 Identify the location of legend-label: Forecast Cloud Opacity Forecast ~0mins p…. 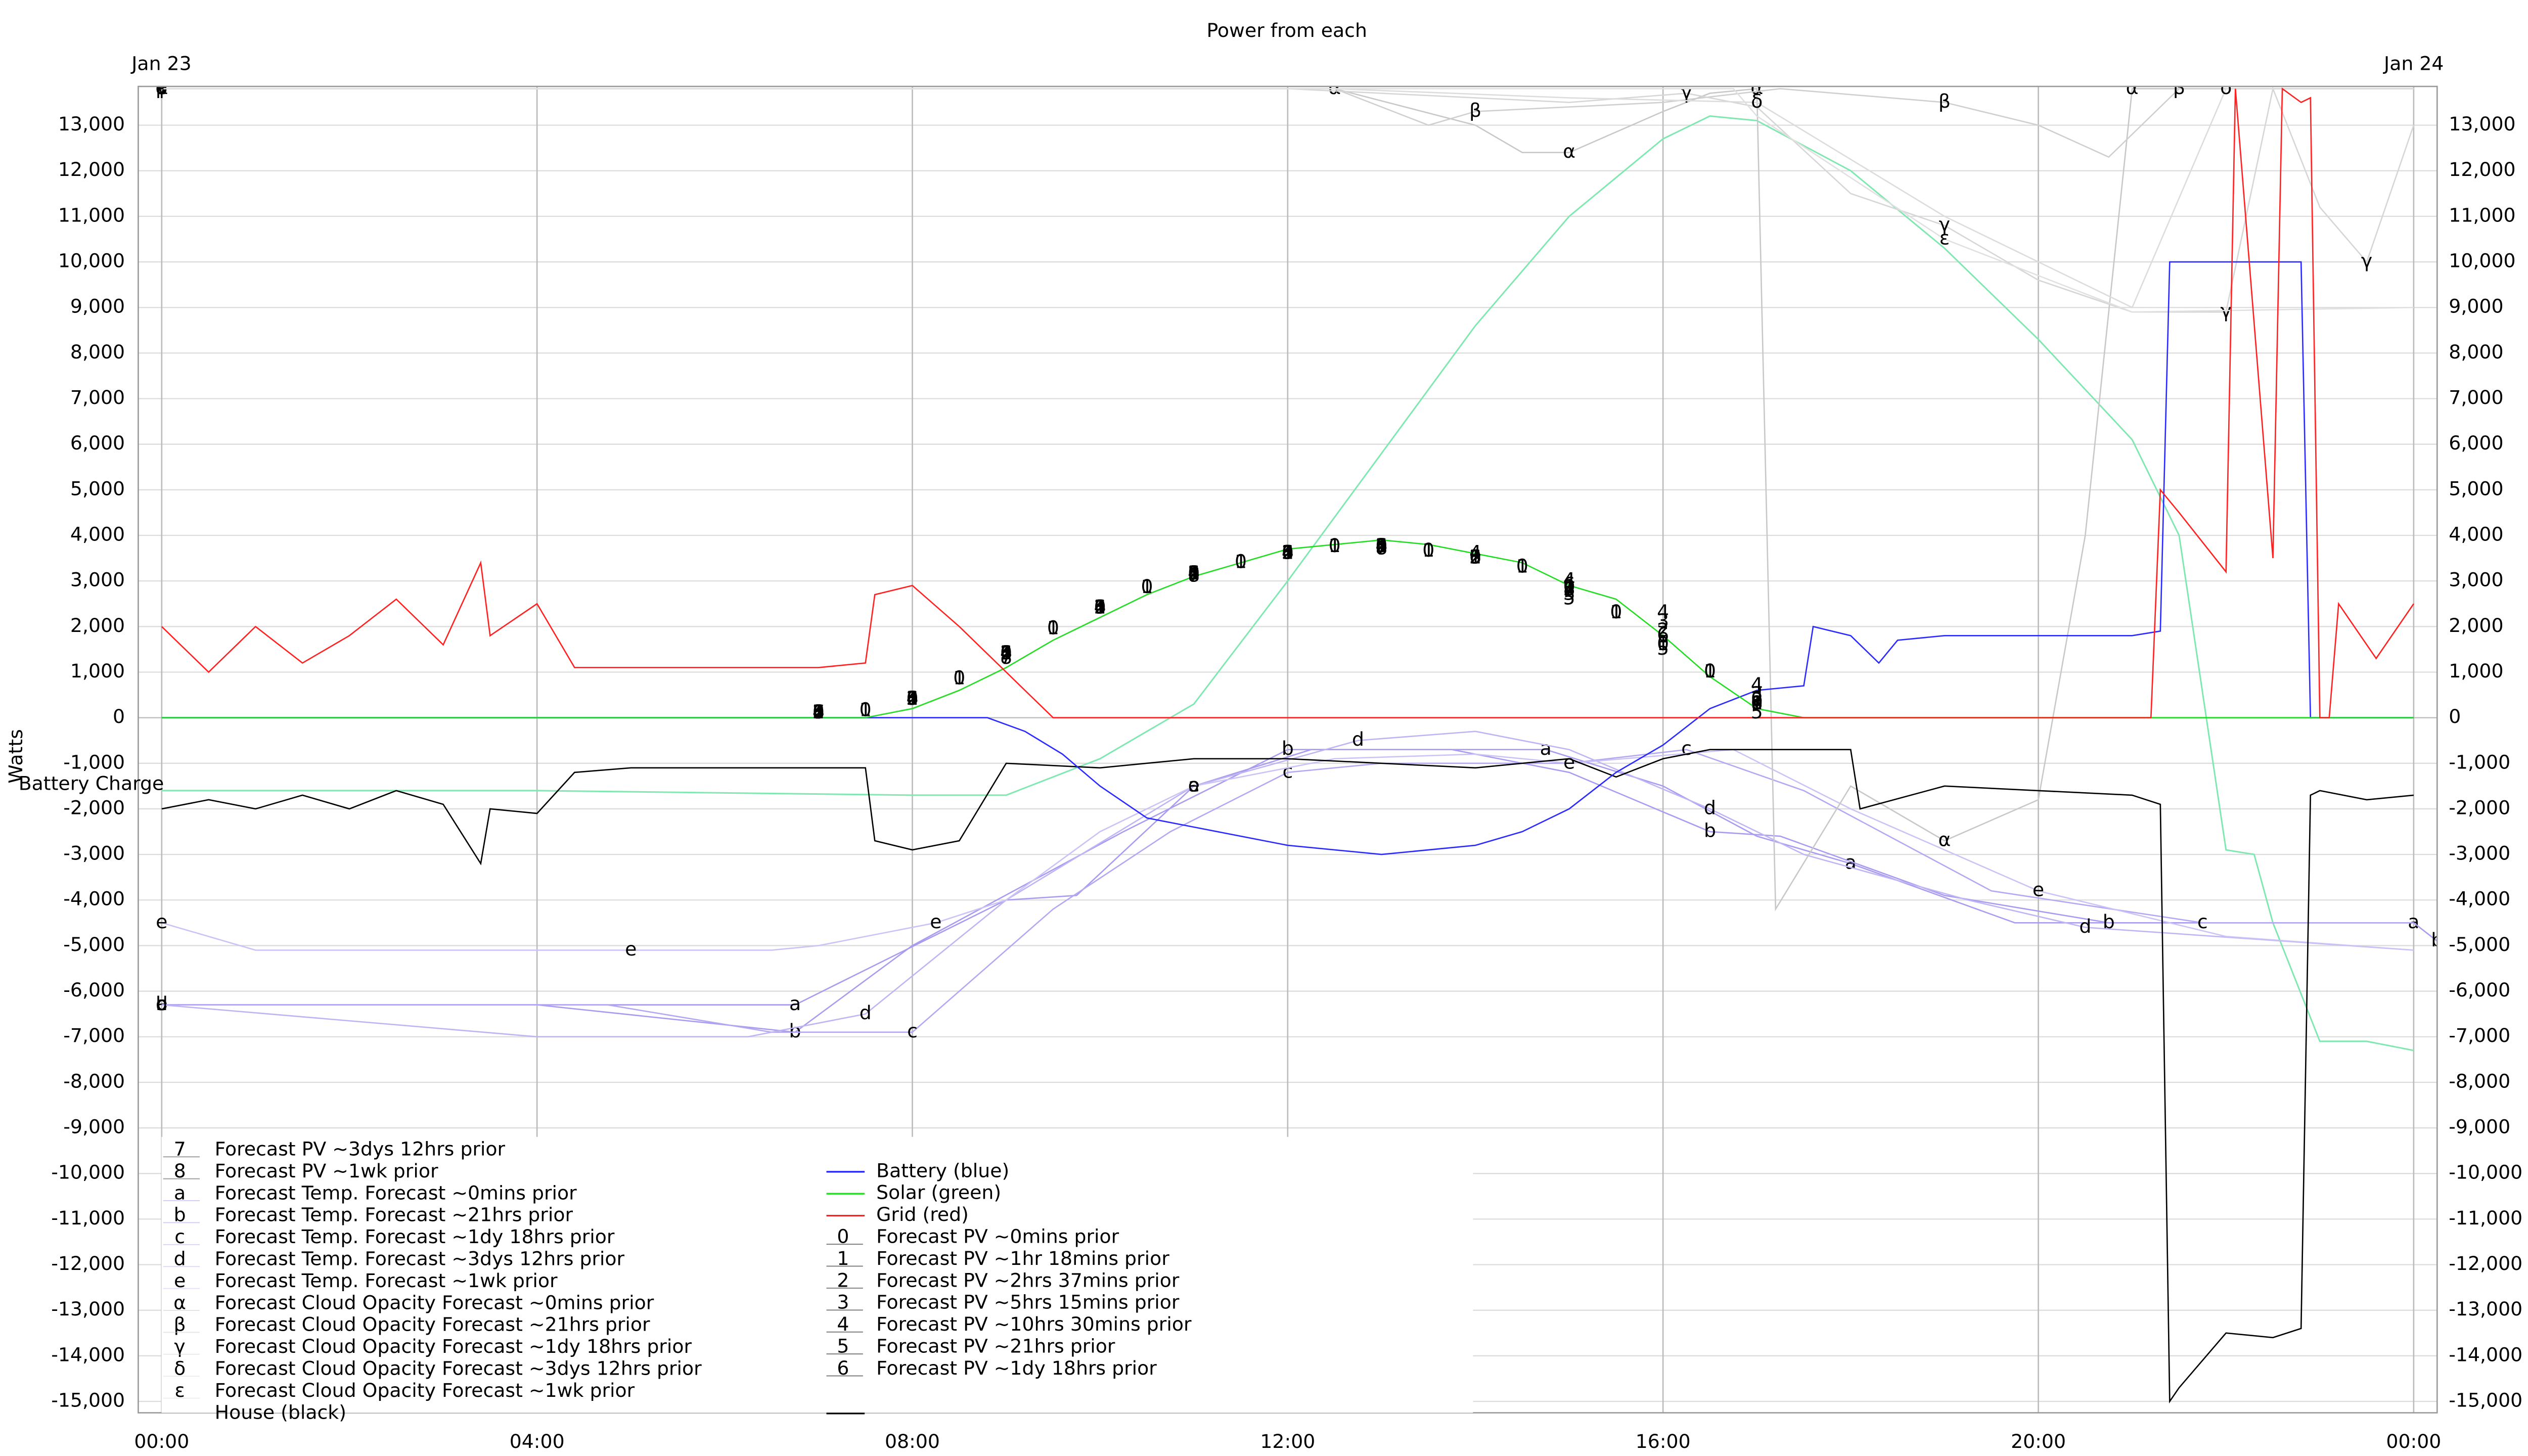
(435, 1302).